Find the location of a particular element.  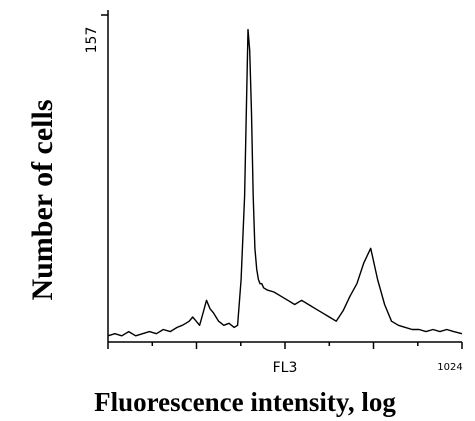

y-axis-label: Number of cells is located at coordinates (42, 199).